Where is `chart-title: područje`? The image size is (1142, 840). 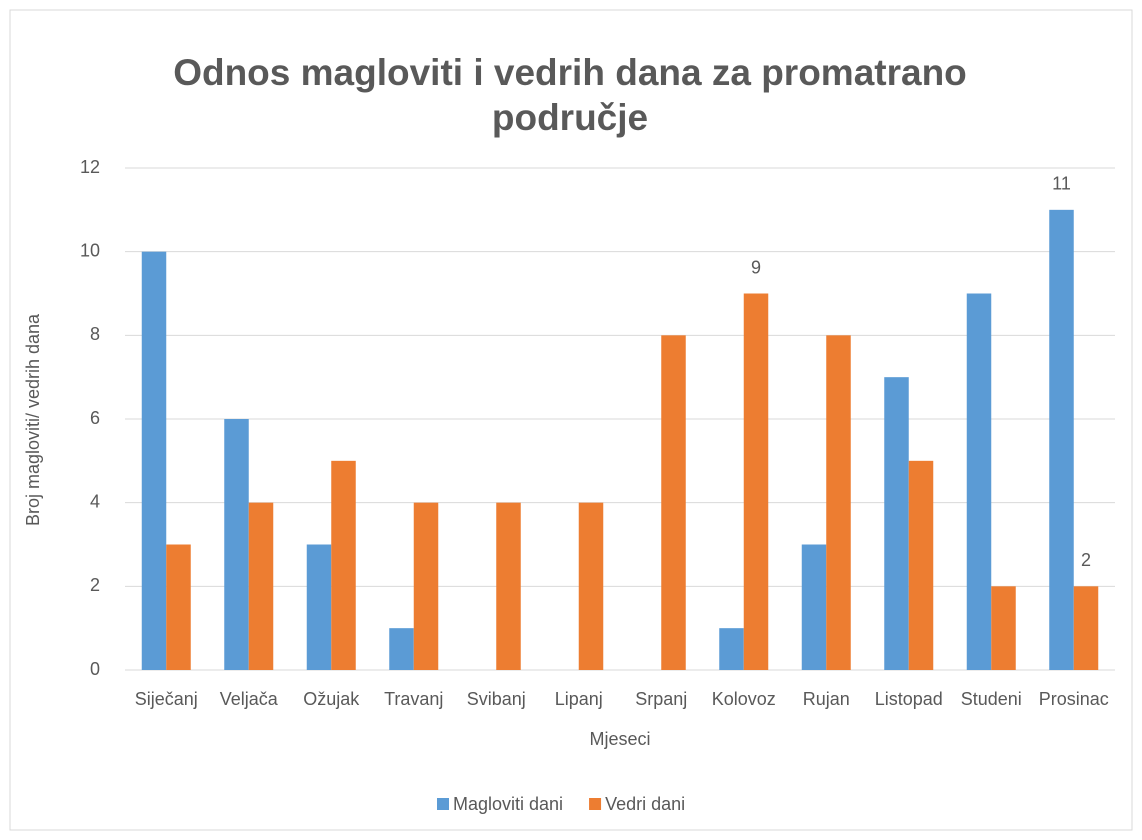 chart-title: područje is located at coordinates (570, 117).